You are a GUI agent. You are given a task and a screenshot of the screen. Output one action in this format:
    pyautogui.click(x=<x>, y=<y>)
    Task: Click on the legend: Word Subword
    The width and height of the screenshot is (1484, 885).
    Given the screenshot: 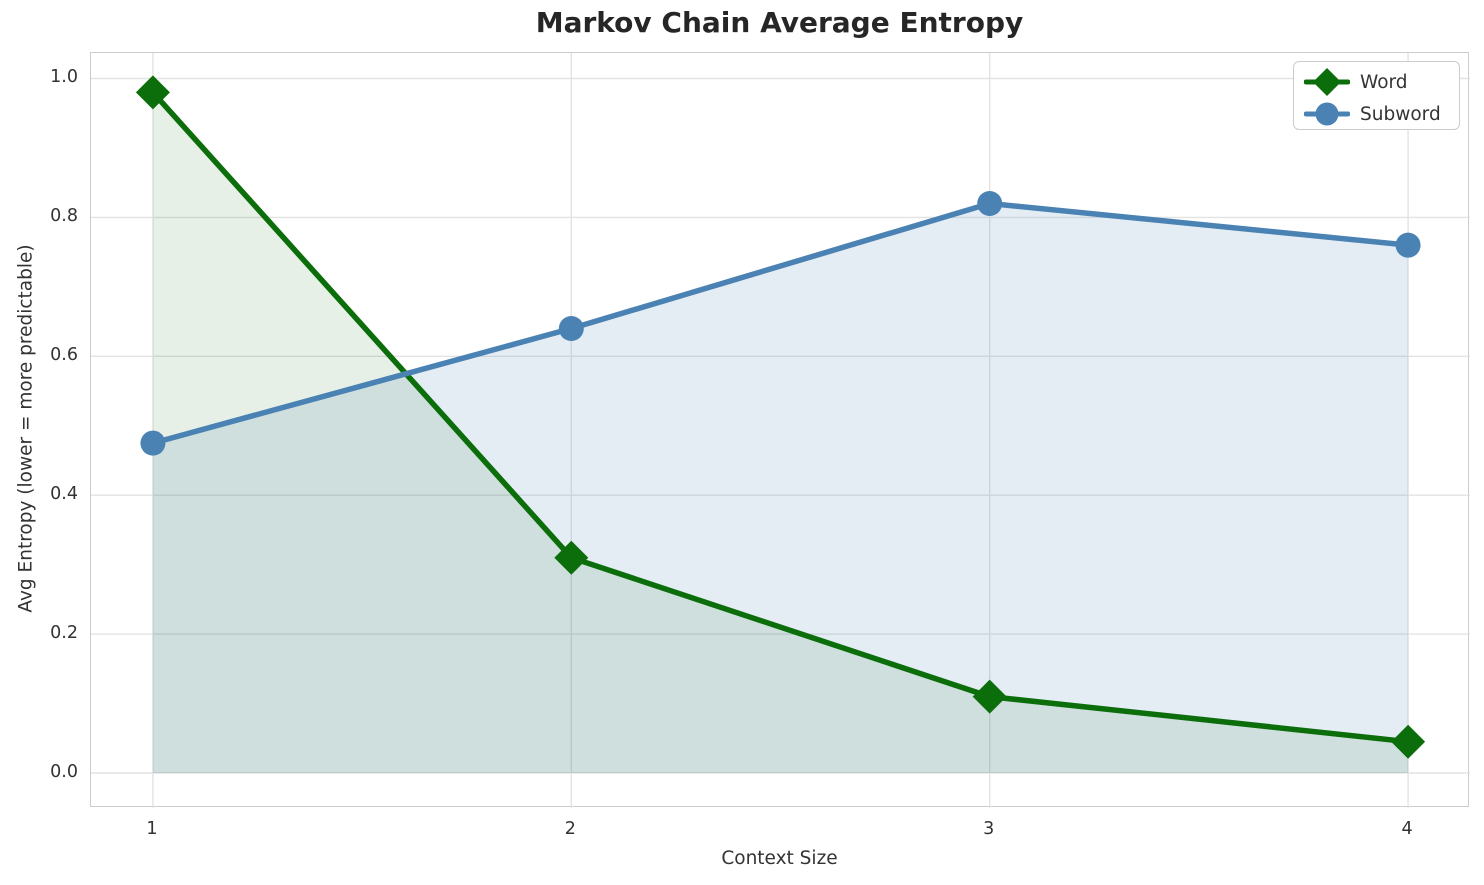 What is the action you would take?
    pyautogui.click(x=1376, y=95)
    